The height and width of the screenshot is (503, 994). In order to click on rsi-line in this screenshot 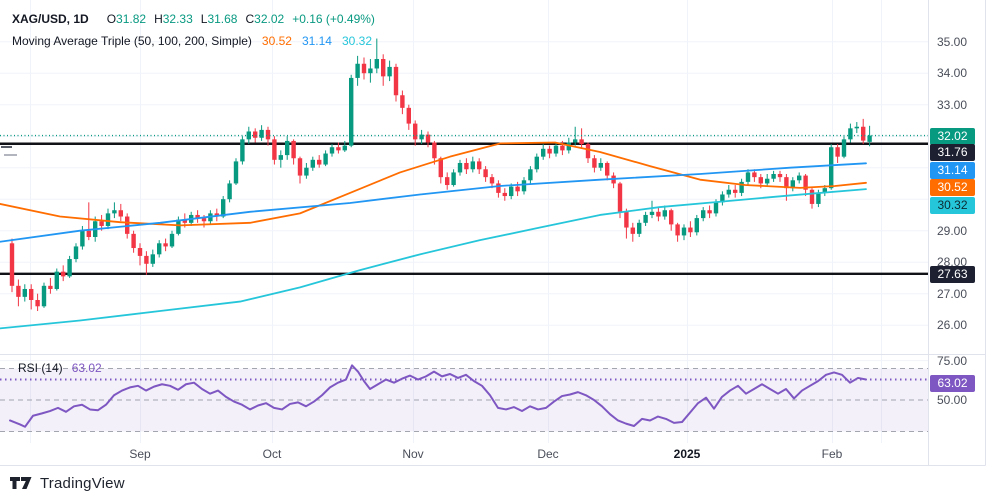, I will do `click(438, 396)`.